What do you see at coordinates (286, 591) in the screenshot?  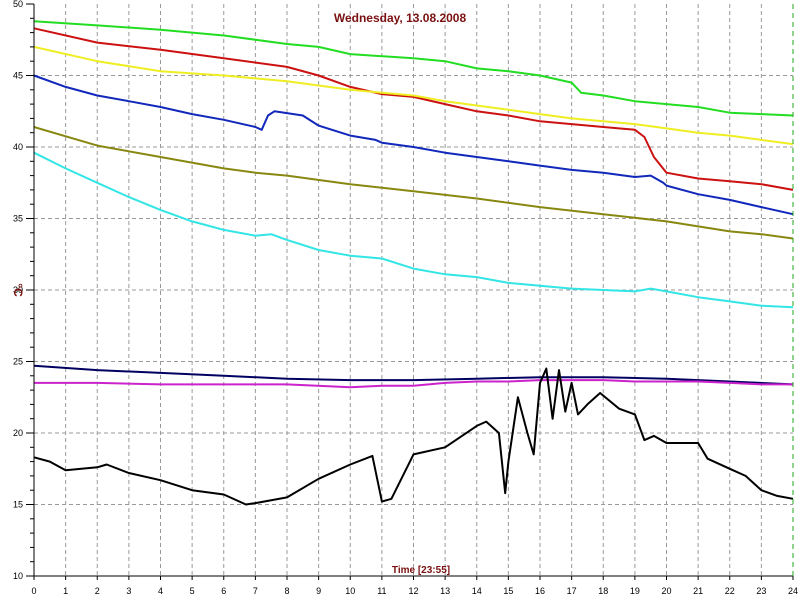 I see `x-tick-label: 8` at bounding box center [286, 591].